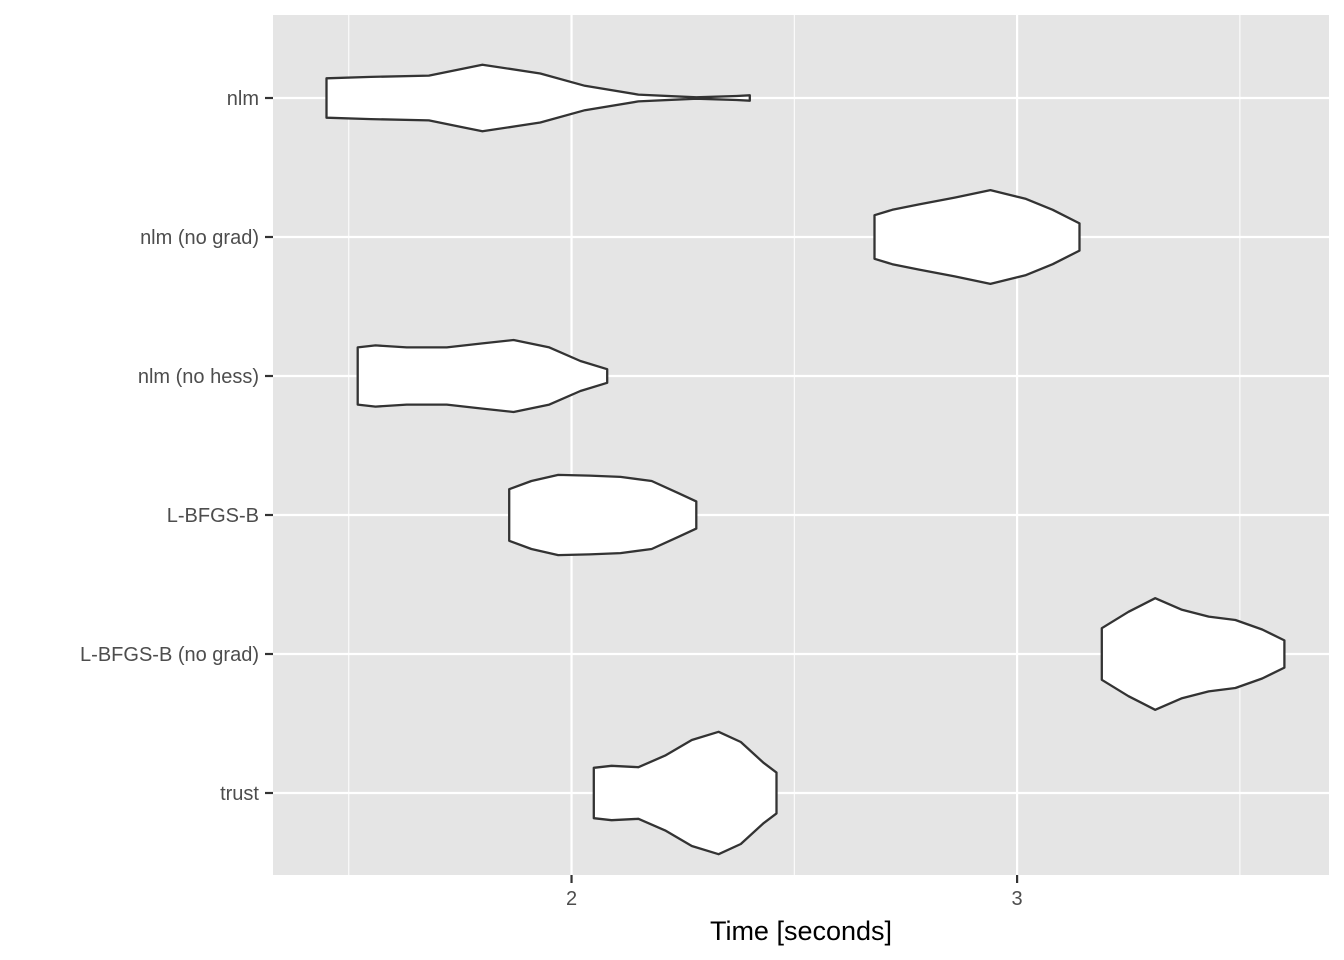  Describe the element at coordinates (1017, 899) in the screenshot. I see `x-tick-label: 3` at that location.